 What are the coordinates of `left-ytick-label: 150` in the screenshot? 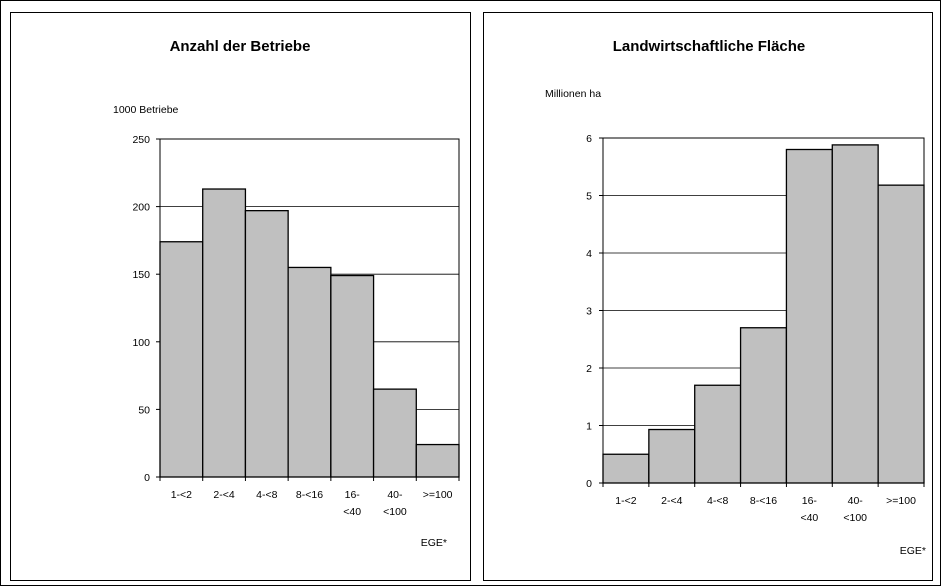 It's located at (141, 275).